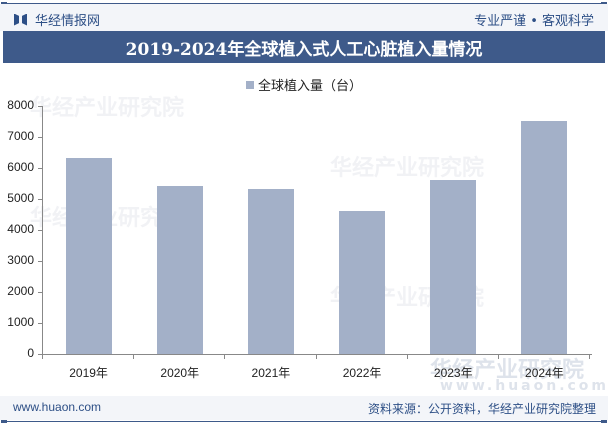 This screenshot has width=608, height=427. Describe the element at coordinates (20, 291) in the screenshot. I see `y-tick-label: 2000` at that location.